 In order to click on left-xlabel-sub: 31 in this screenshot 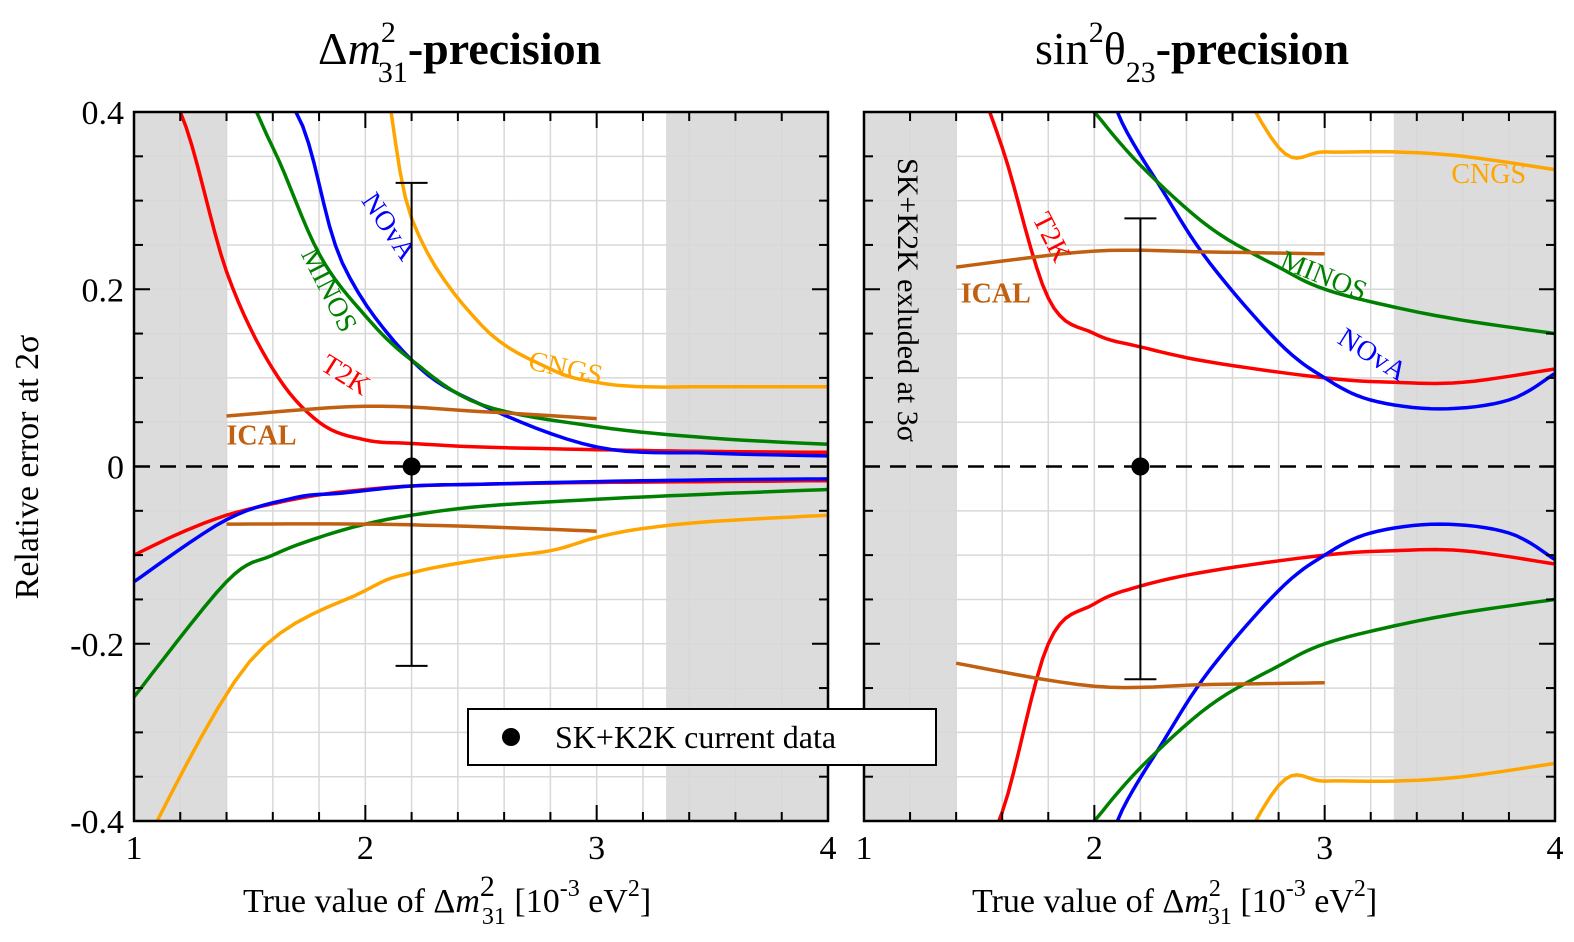, I will do `click(494, 917)`.